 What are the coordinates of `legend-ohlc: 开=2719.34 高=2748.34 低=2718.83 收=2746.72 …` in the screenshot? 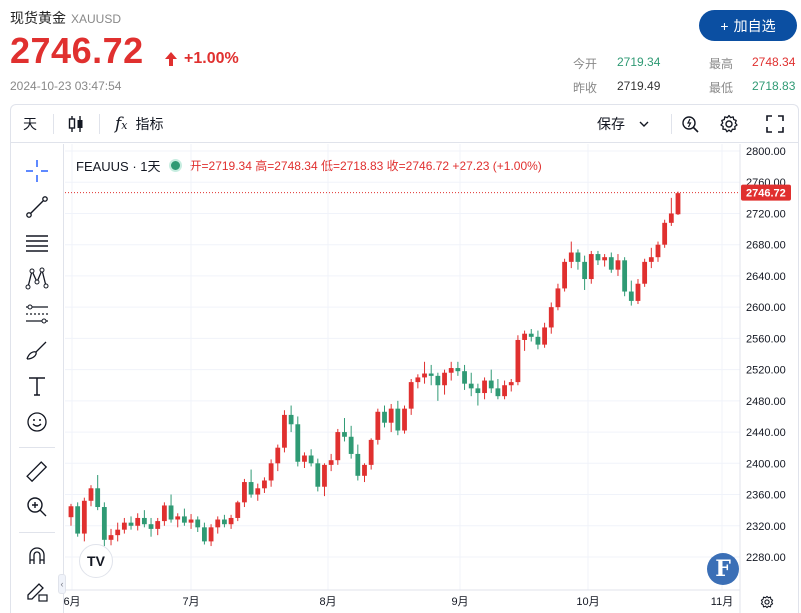 It's located at (365, 166).